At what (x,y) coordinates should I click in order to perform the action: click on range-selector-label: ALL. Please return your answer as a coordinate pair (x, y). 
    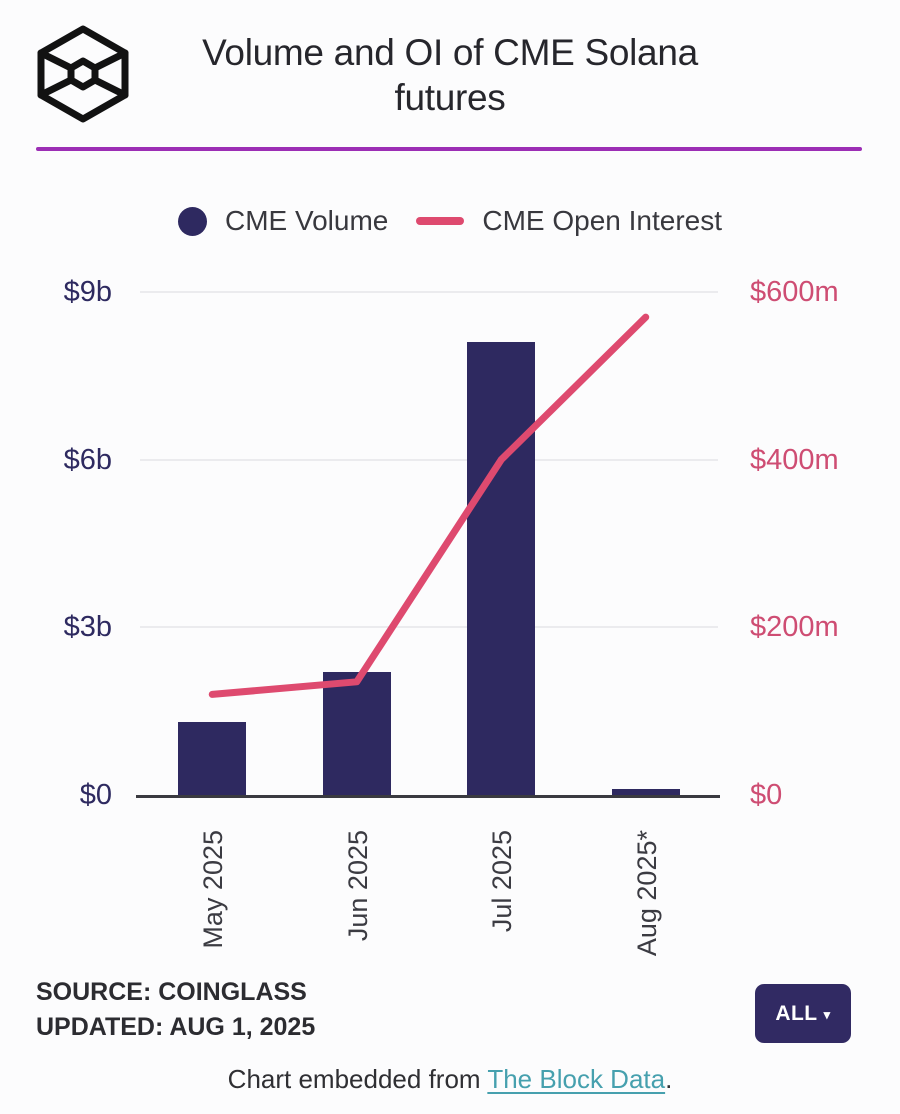
    Looking at the image, I should click on (796, 1013).